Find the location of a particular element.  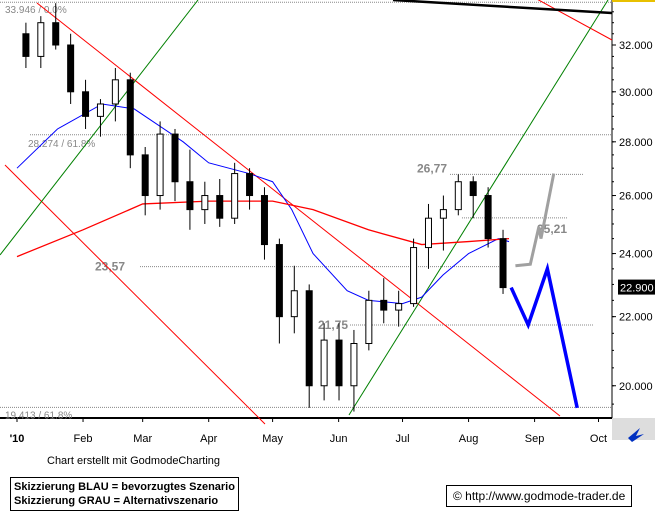

y-tick-label: 26.000 is located at coordinates (636, 197).